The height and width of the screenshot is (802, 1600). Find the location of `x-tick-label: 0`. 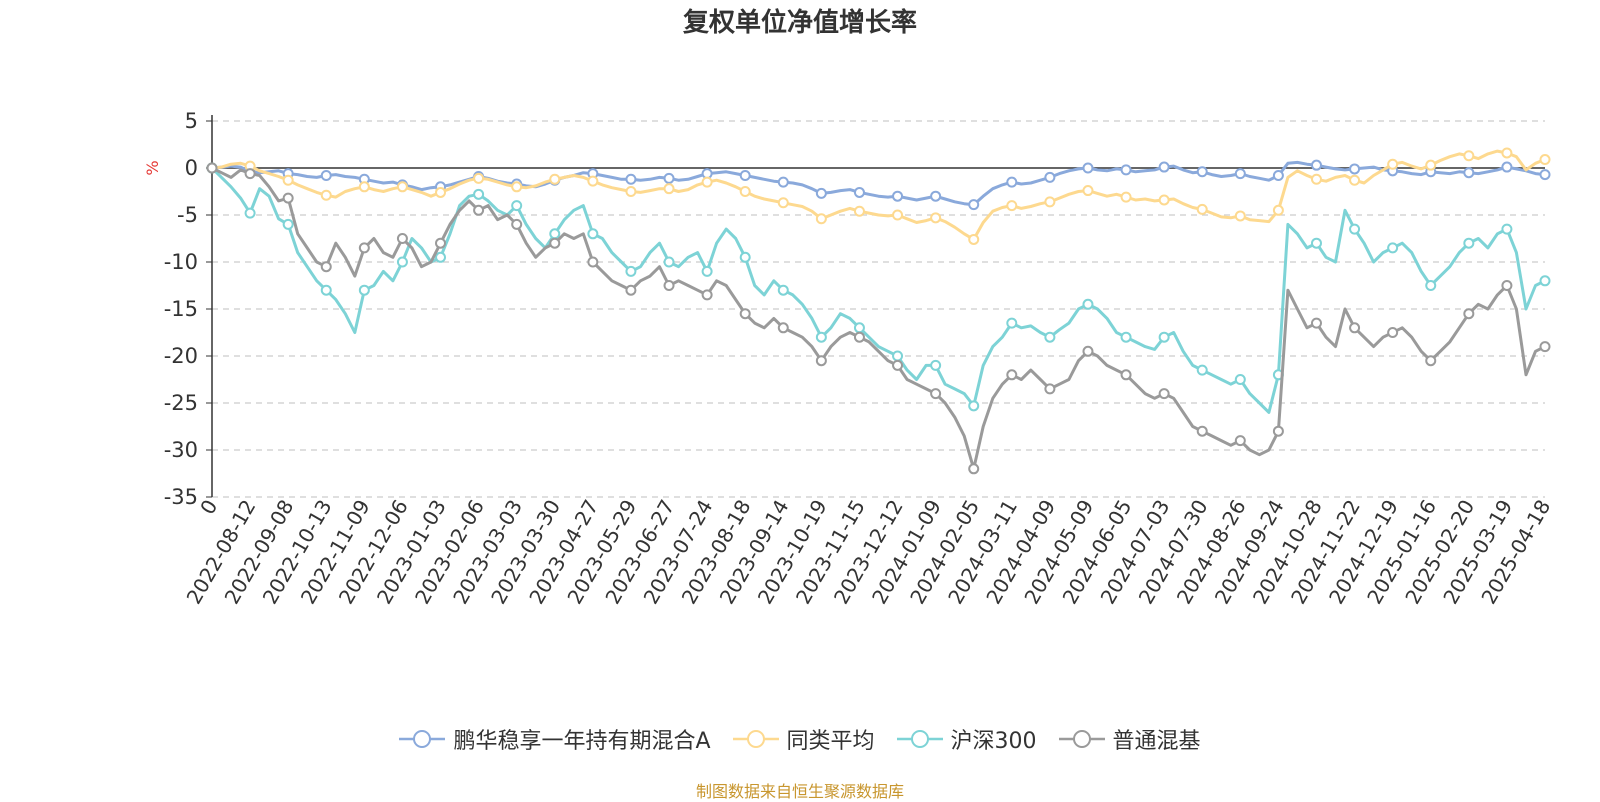

x-tick-label: 0 is located at coordinates (208, 507).